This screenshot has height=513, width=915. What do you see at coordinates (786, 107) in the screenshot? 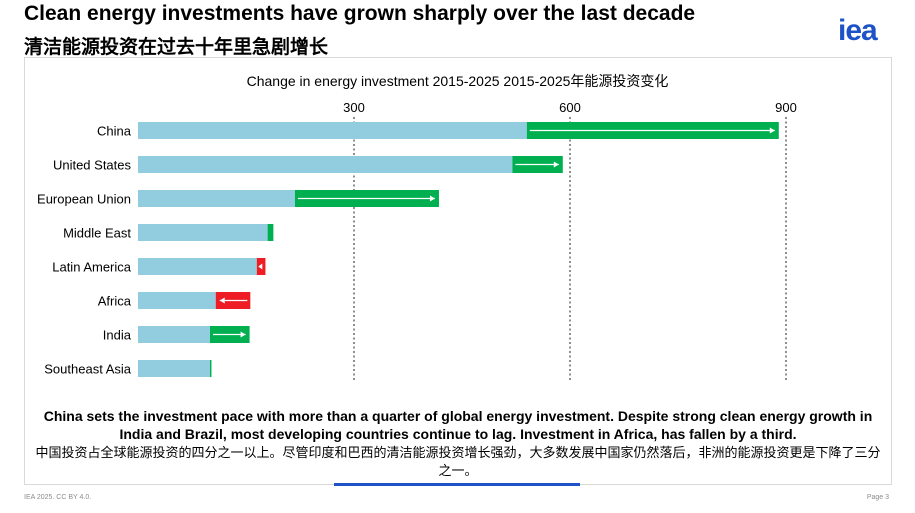
I see `x-tick-label: 900` at bounding box center [786, 107].